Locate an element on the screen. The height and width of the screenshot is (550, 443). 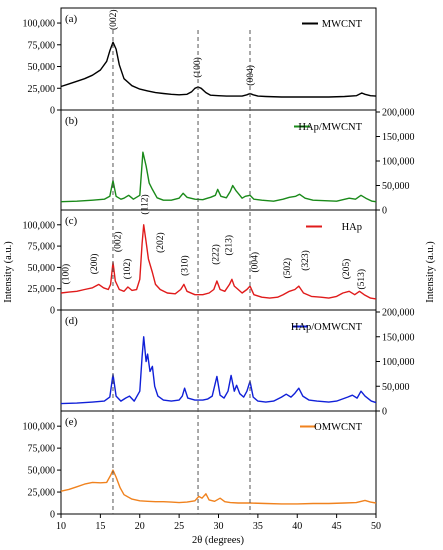
legend-label: HAp/MWCNT is located at coordinates (330, 127).